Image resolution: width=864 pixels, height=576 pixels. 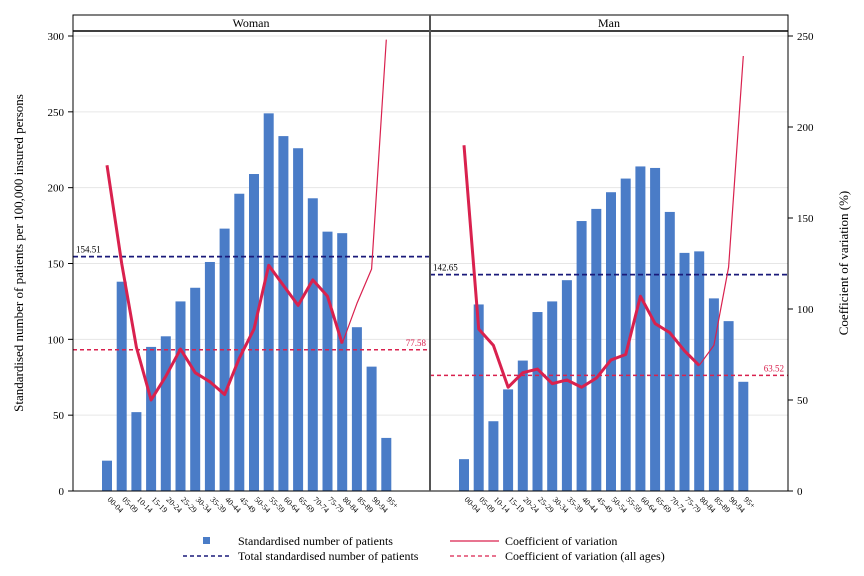 What do you see at coordinates (800, 492) in the screenshot?
I see `y-right-tick-label: 0` at bounding box center [800, 492].